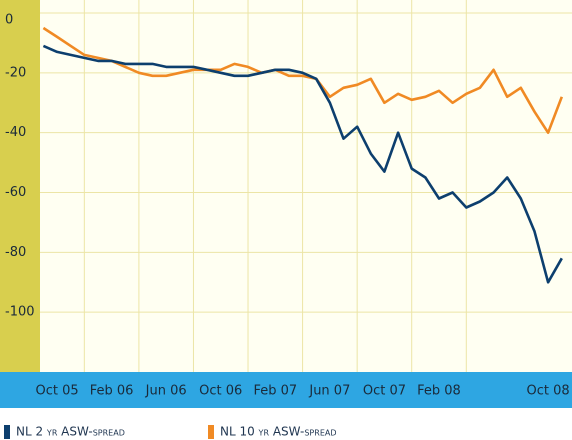 The image size is (572, 440). What do you see at coordinates (439, 391) in the screenshot?
I see `x-tick-label: Feb 08` at bounding box center [439, 391].